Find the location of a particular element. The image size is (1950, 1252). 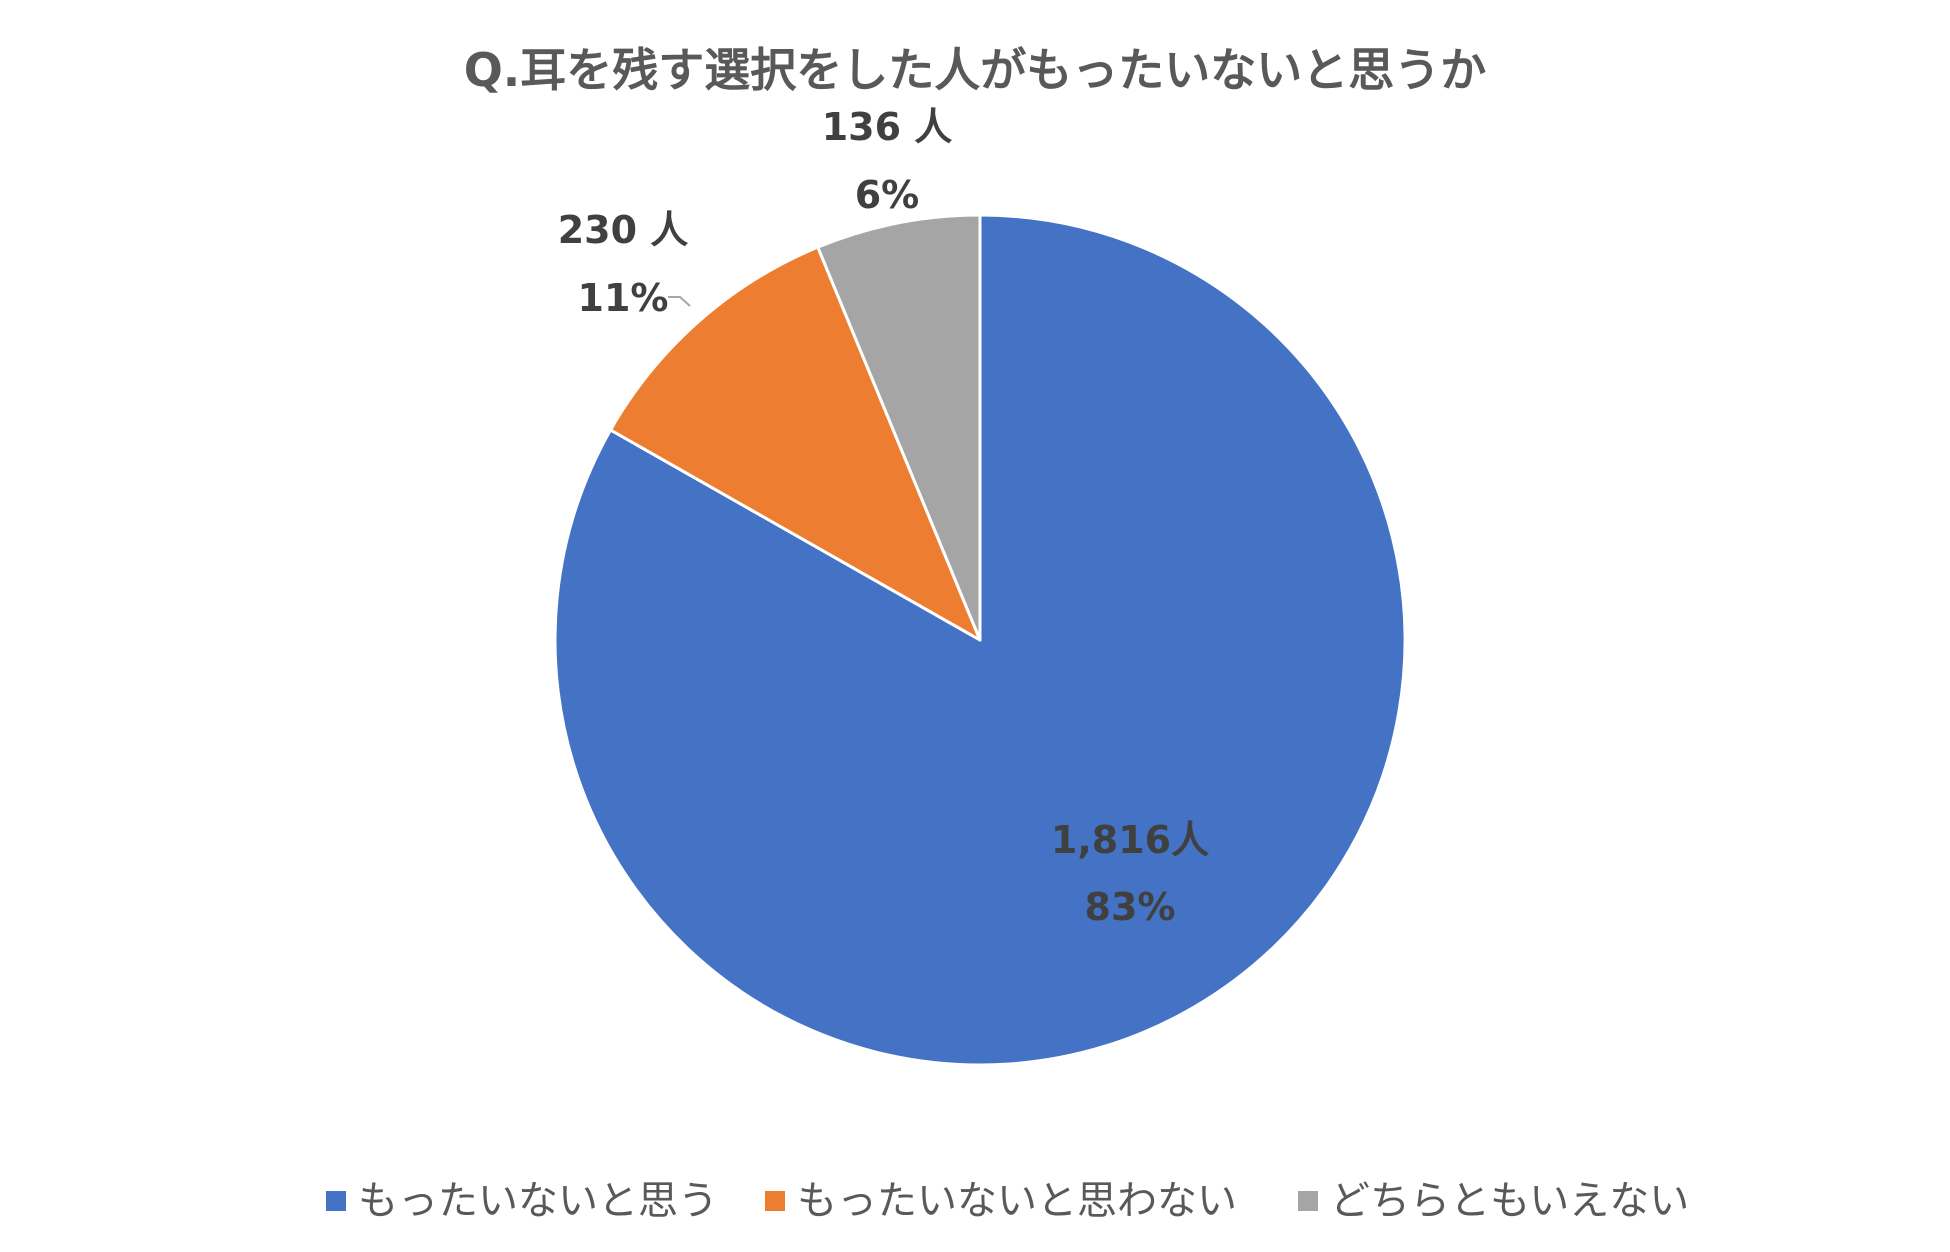

data-label-count-2: 230 人 is located at coordinates (623, 230).